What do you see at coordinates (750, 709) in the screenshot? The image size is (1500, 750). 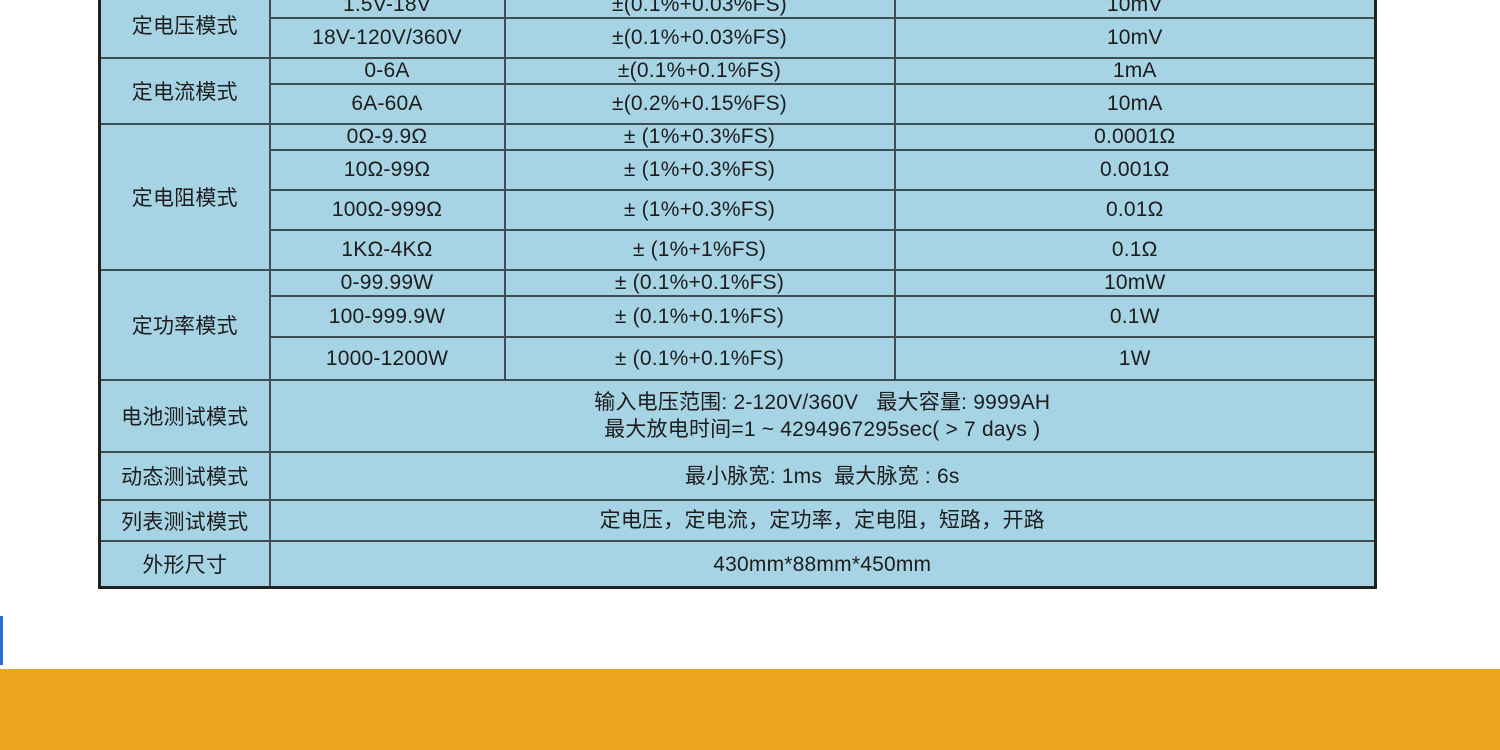 I see `bottom-orange-band` at bounding box center [750, 709].